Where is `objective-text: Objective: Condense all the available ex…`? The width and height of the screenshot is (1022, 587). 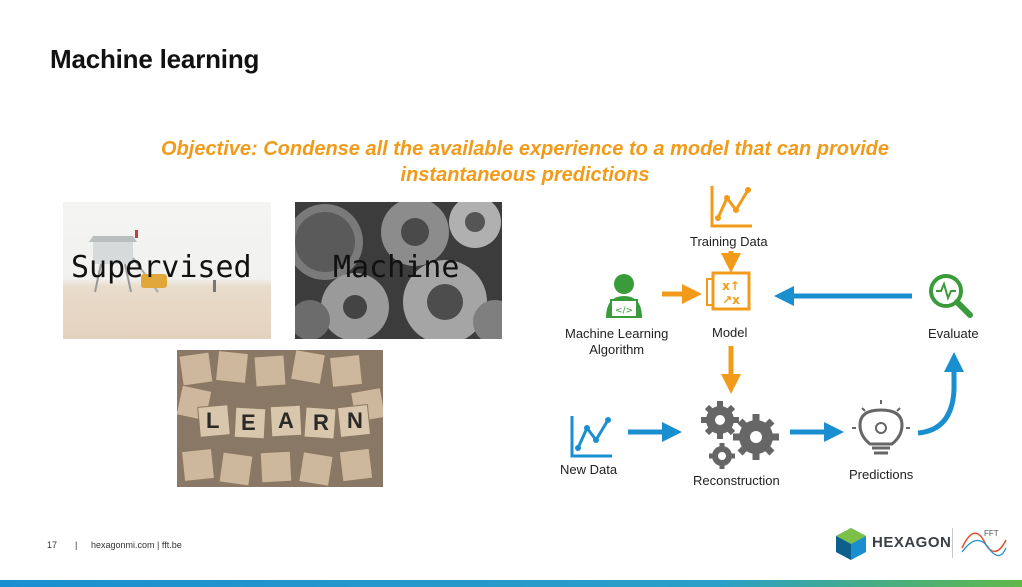 objective-text: Objective: Condense all the available ex… is located at coordinates (525, 162).